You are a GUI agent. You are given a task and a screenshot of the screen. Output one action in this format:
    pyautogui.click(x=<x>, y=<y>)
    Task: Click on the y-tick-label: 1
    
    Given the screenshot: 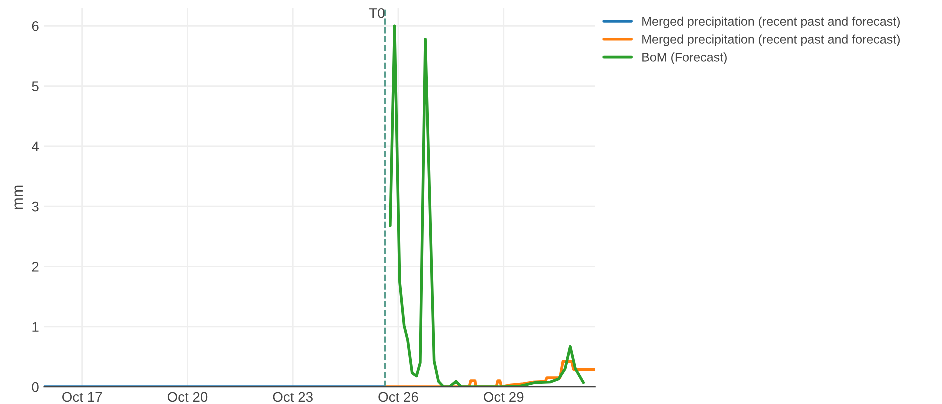 What is the action you would take?
    pyautogui.click(x=35, y=327)
    